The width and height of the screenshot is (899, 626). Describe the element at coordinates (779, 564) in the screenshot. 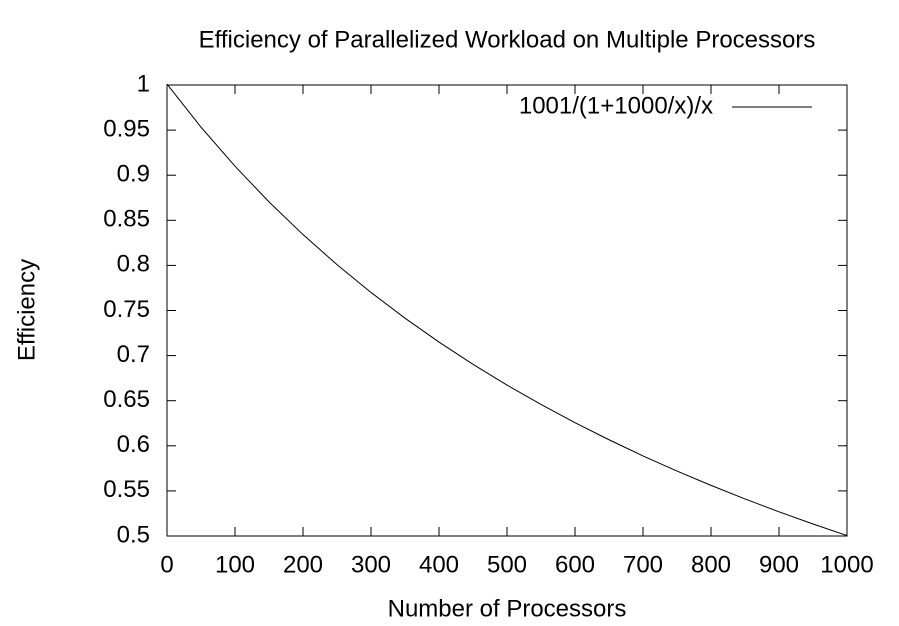

I see `x-tick-label: 900` at that location.